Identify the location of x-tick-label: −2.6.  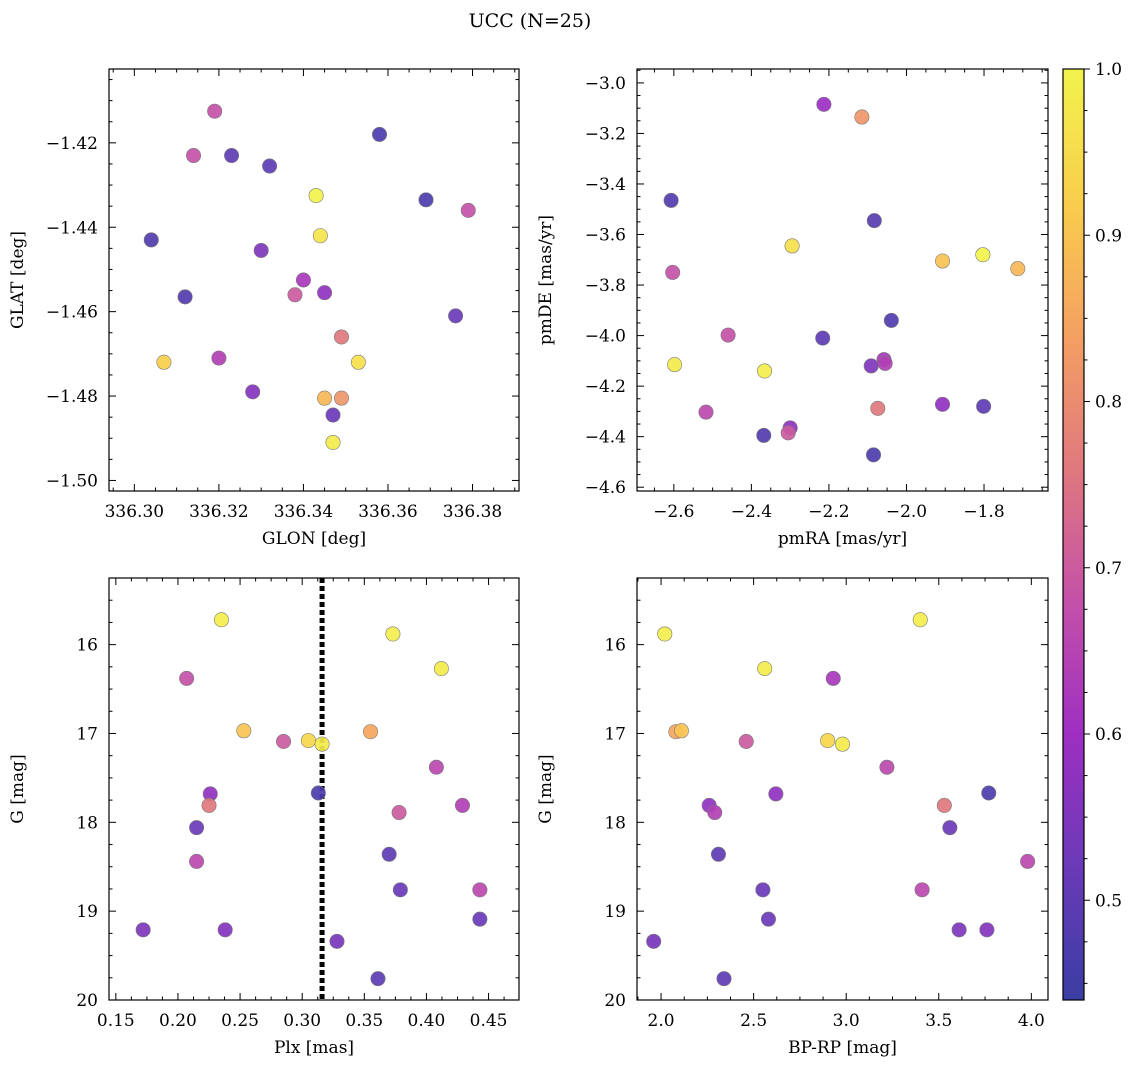
(673, 512).